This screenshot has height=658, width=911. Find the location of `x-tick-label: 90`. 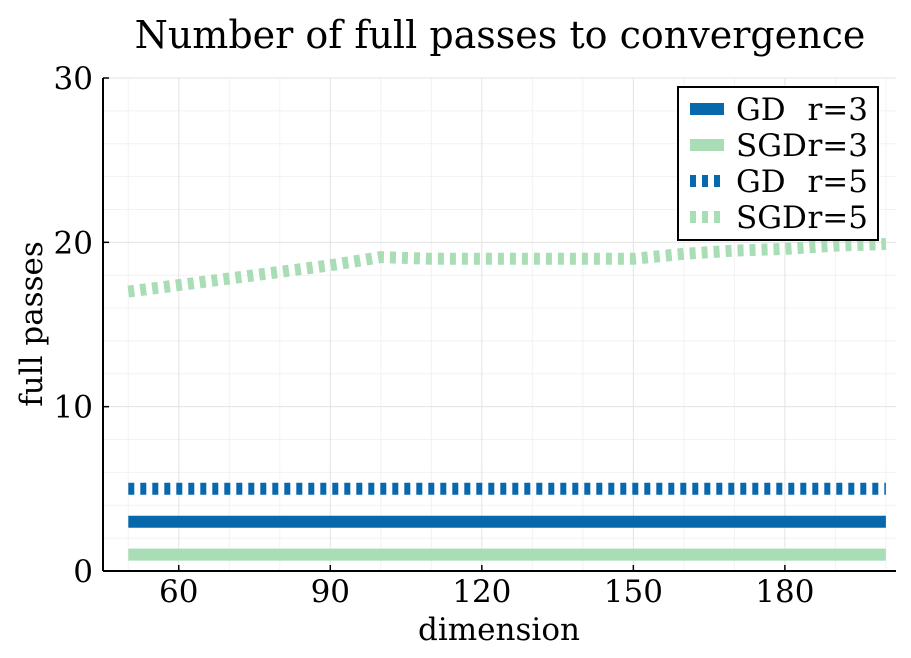

x-tick-label: 90 is located at coordinates (330, 592).